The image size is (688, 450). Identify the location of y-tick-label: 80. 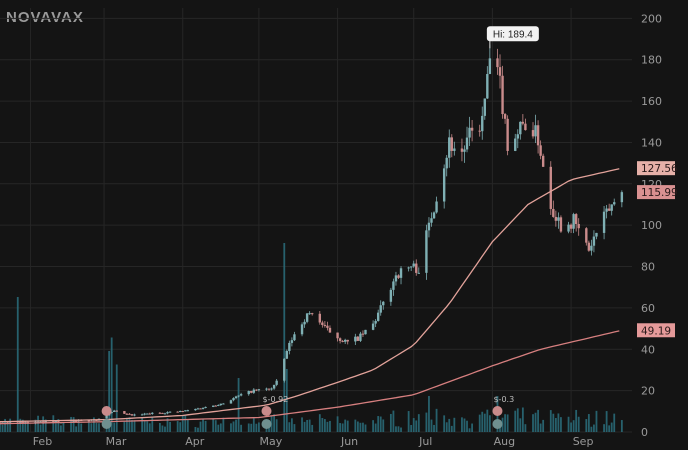
(648, 267).